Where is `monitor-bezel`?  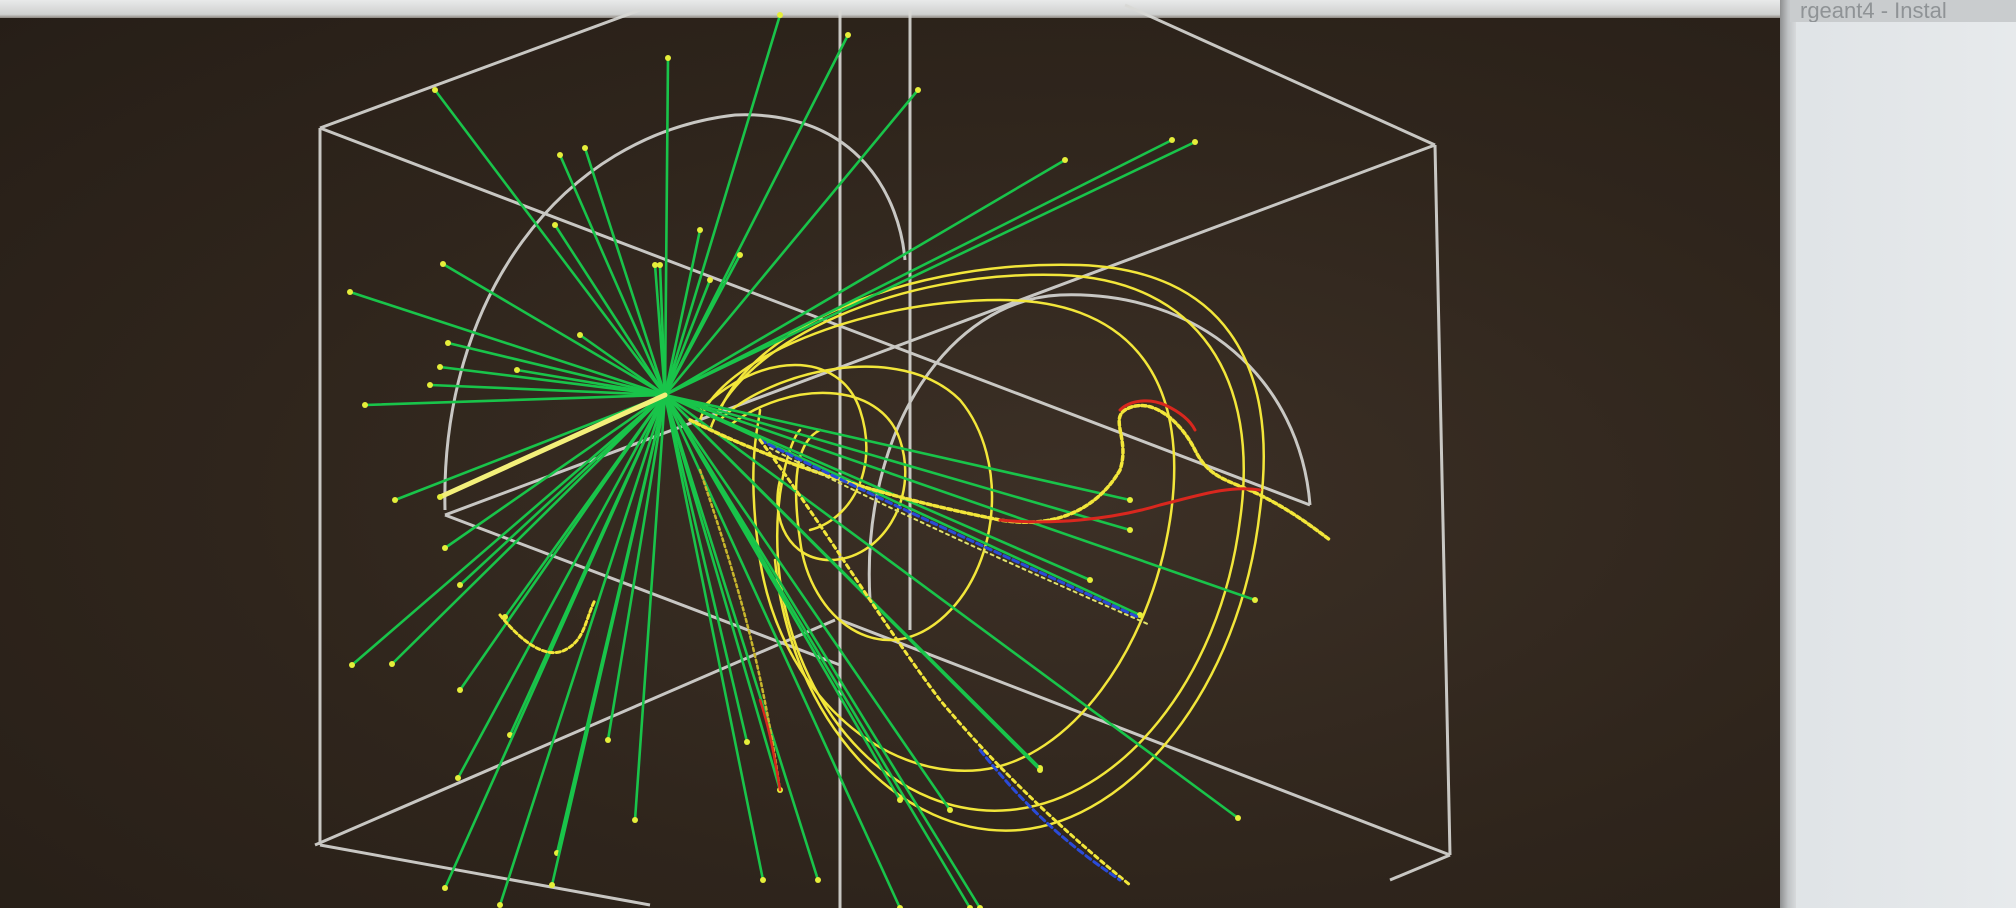
monitor-bezel is located at coordinates (1788, 454).